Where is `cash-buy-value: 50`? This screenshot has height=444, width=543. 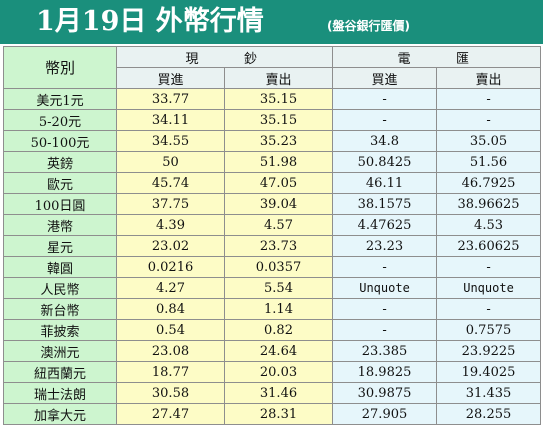
cash-buy-value: 50 is located at coordinates (170, 162).